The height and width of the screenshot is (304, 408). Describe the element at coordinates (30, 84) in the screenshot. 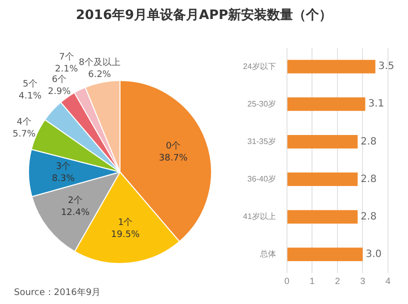

I see `slice-label: 5个` at that location.